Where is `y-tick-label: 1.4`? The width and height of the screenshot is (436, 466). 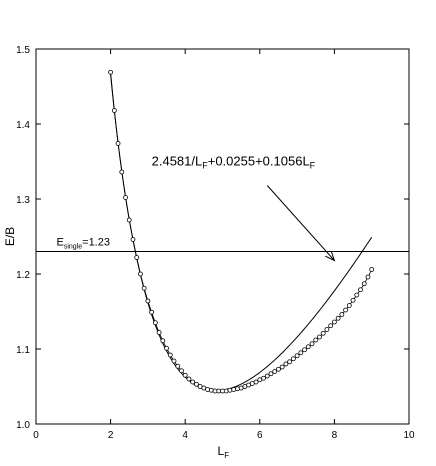
y-tick-label: 1.4 is located at coordinates (23, 125).